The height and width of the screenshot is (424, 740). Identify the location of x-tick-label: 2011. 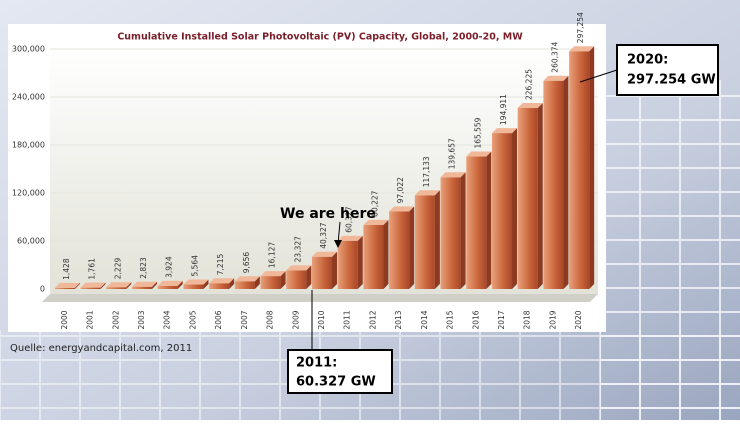
(347, 319).